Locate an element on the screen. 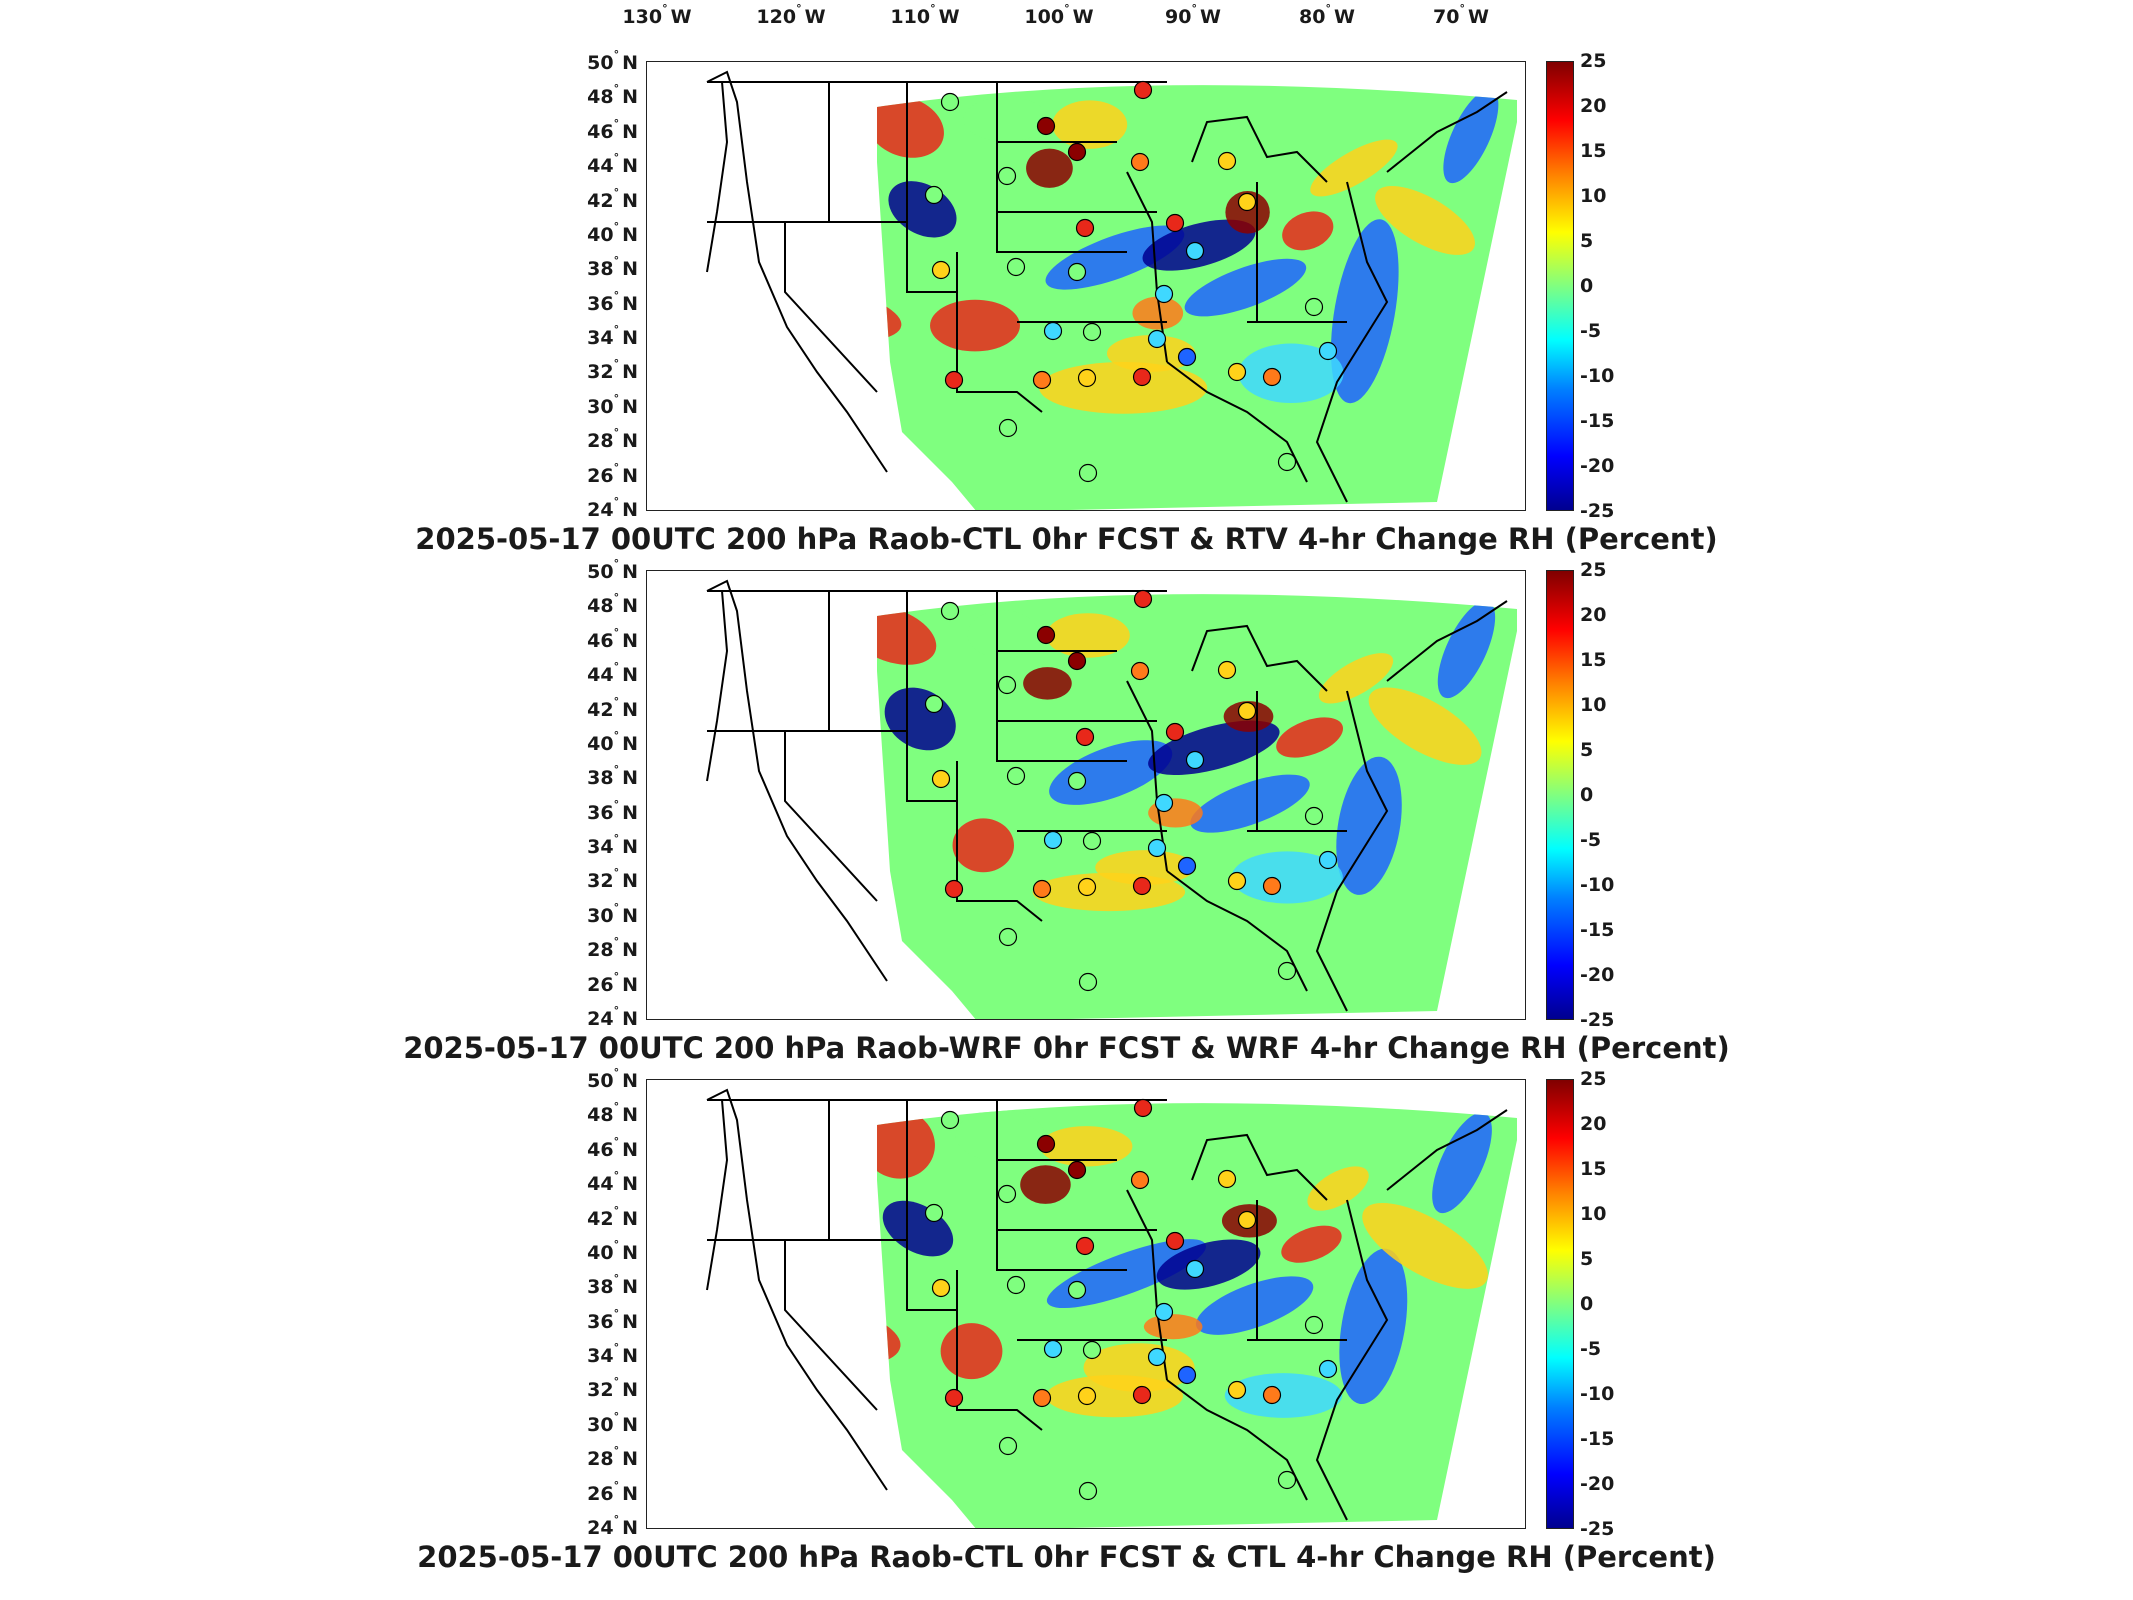 Image resolution: width=2133 pixels, height=1600 pixels. colorbar-tick-label: 0 is located at coordinates (1587, 286).